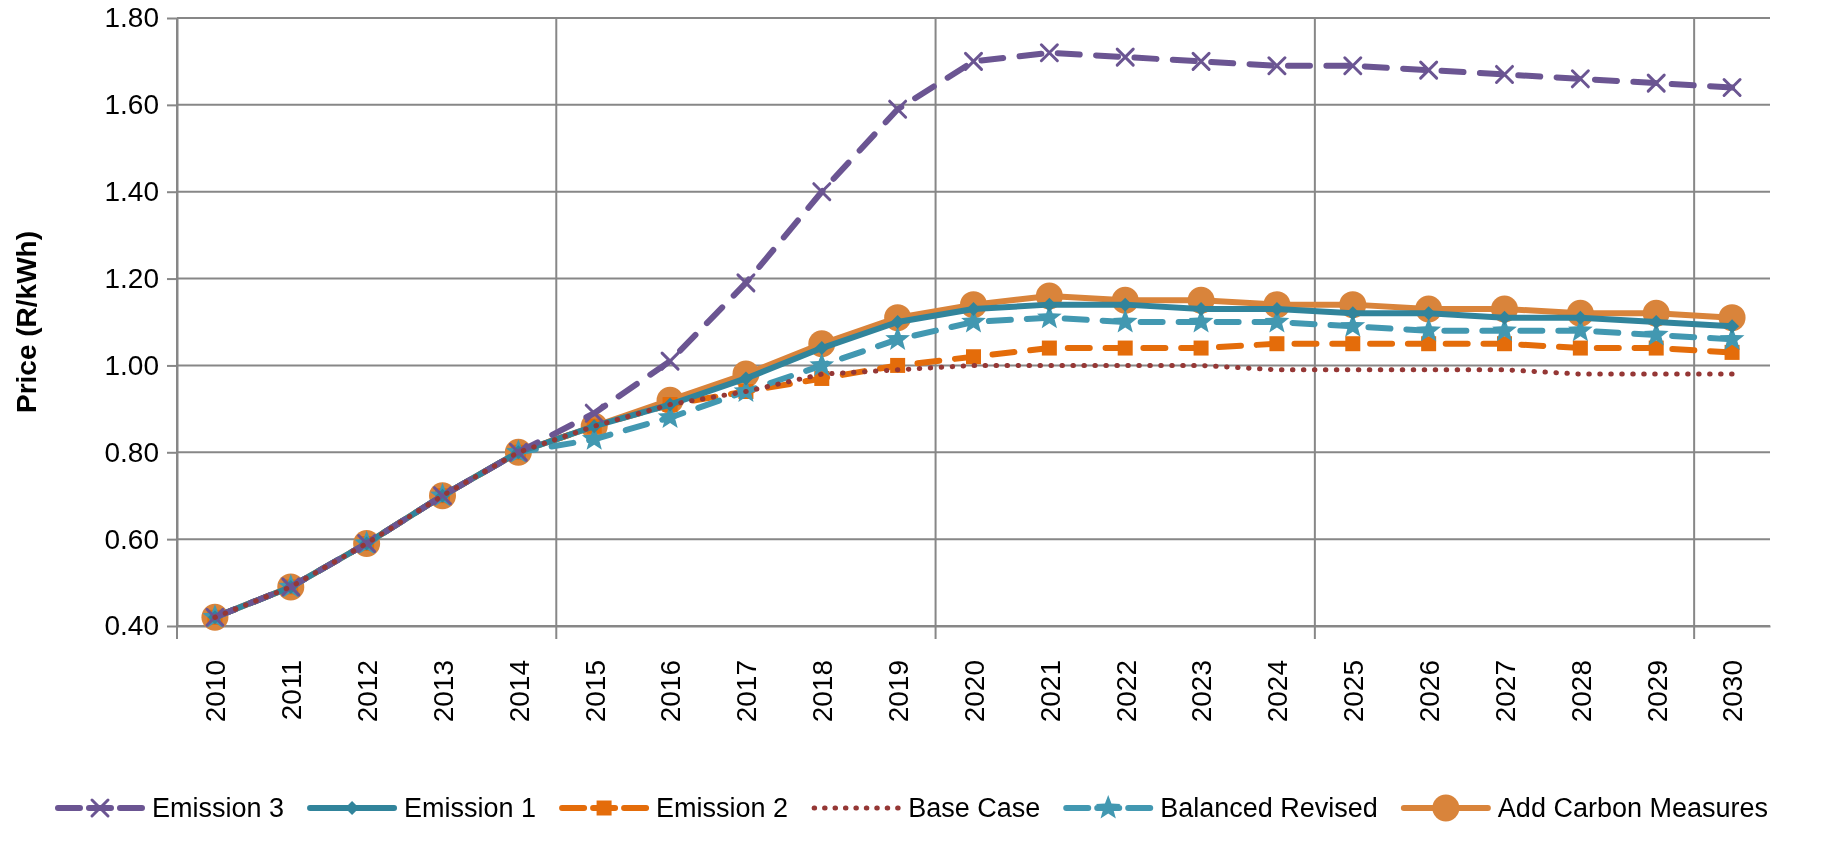 The width and height of the screenshot is (1826, 843). I want to click on y-tick-label: 1.20, so click(131, 279).